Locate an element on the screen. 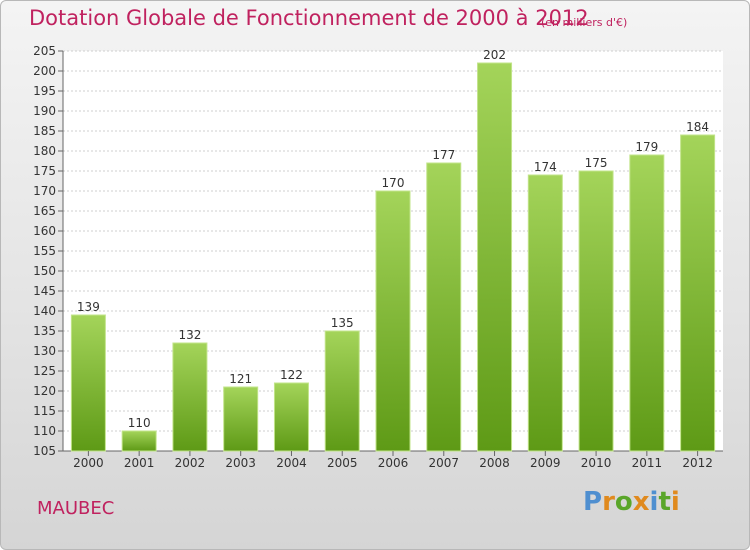  x-tick-label: 2010 is located at coordinates (596, 463).